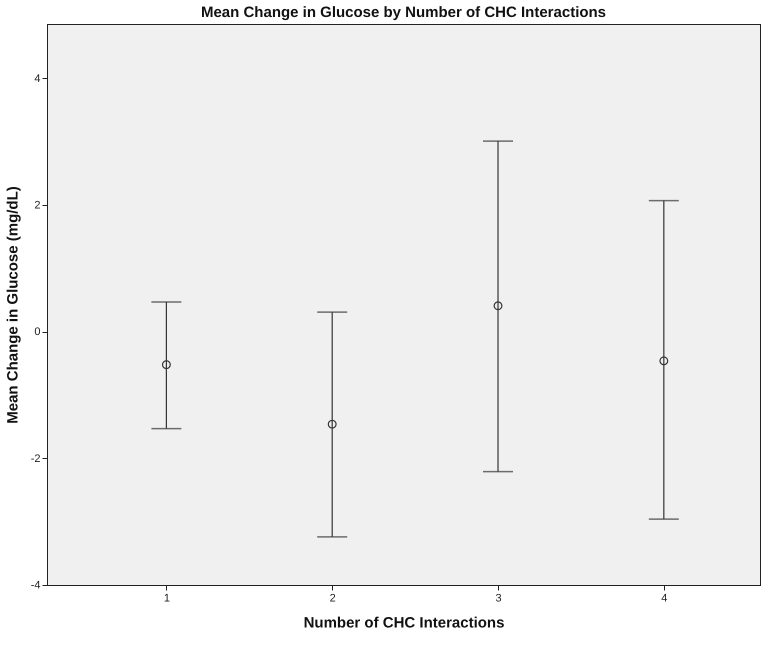 This screenshot has width=775, height=645. Describe the element at coordinates (13, 305) in the screenshot. I see `y-axis-title: Mean Change in Glucose (mg/dL)` at that location.